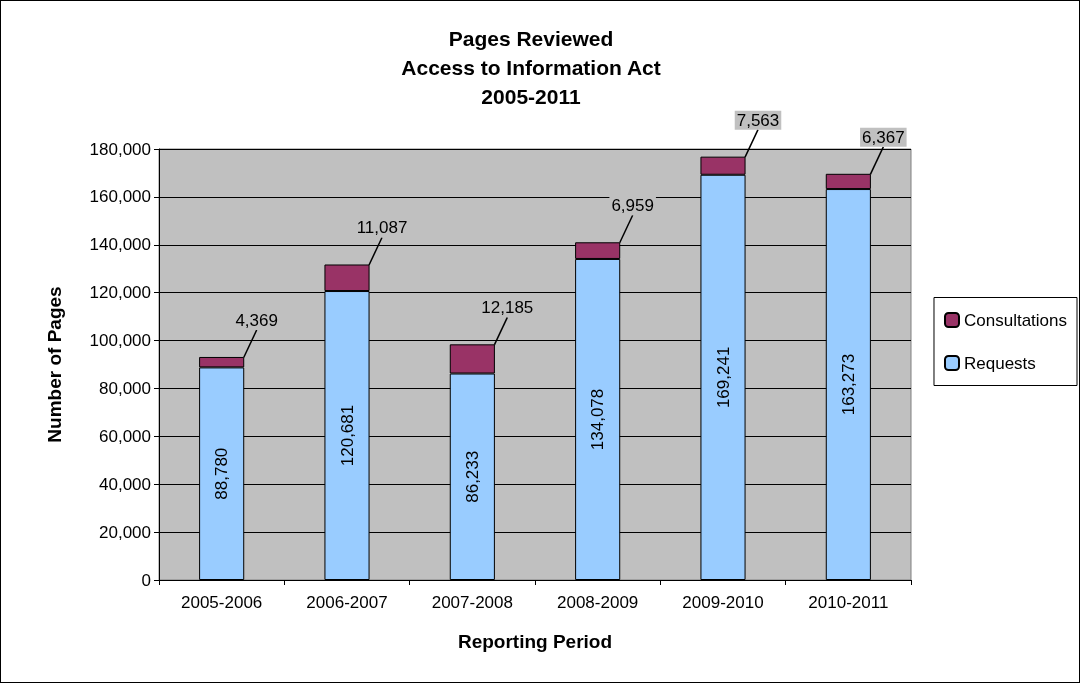 This screenshot has width=1084, height=687. Describe the element at coordinates (120, 341) in the screenshot. I see `y-tick-label: 100,000` at that location.